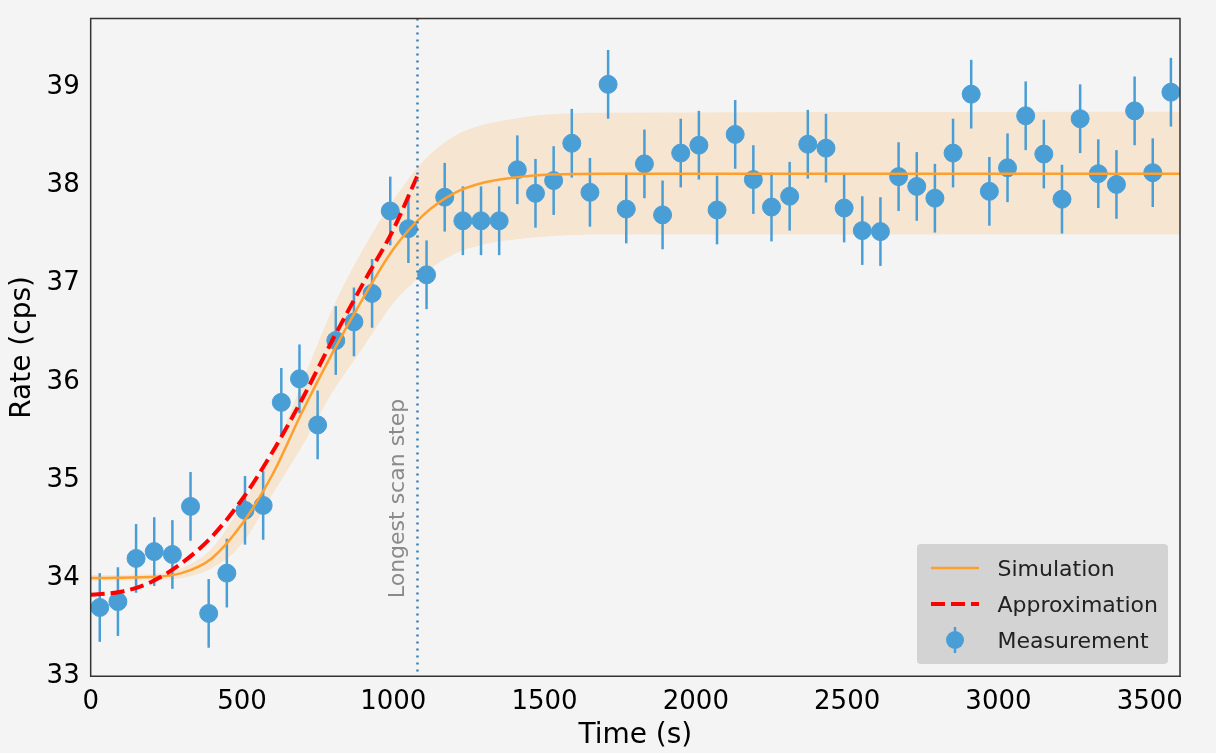 Image resolution: width=1216 pixels, height=753 pixels. I want to click on x-tick-label: 2000, so click(695, 699).